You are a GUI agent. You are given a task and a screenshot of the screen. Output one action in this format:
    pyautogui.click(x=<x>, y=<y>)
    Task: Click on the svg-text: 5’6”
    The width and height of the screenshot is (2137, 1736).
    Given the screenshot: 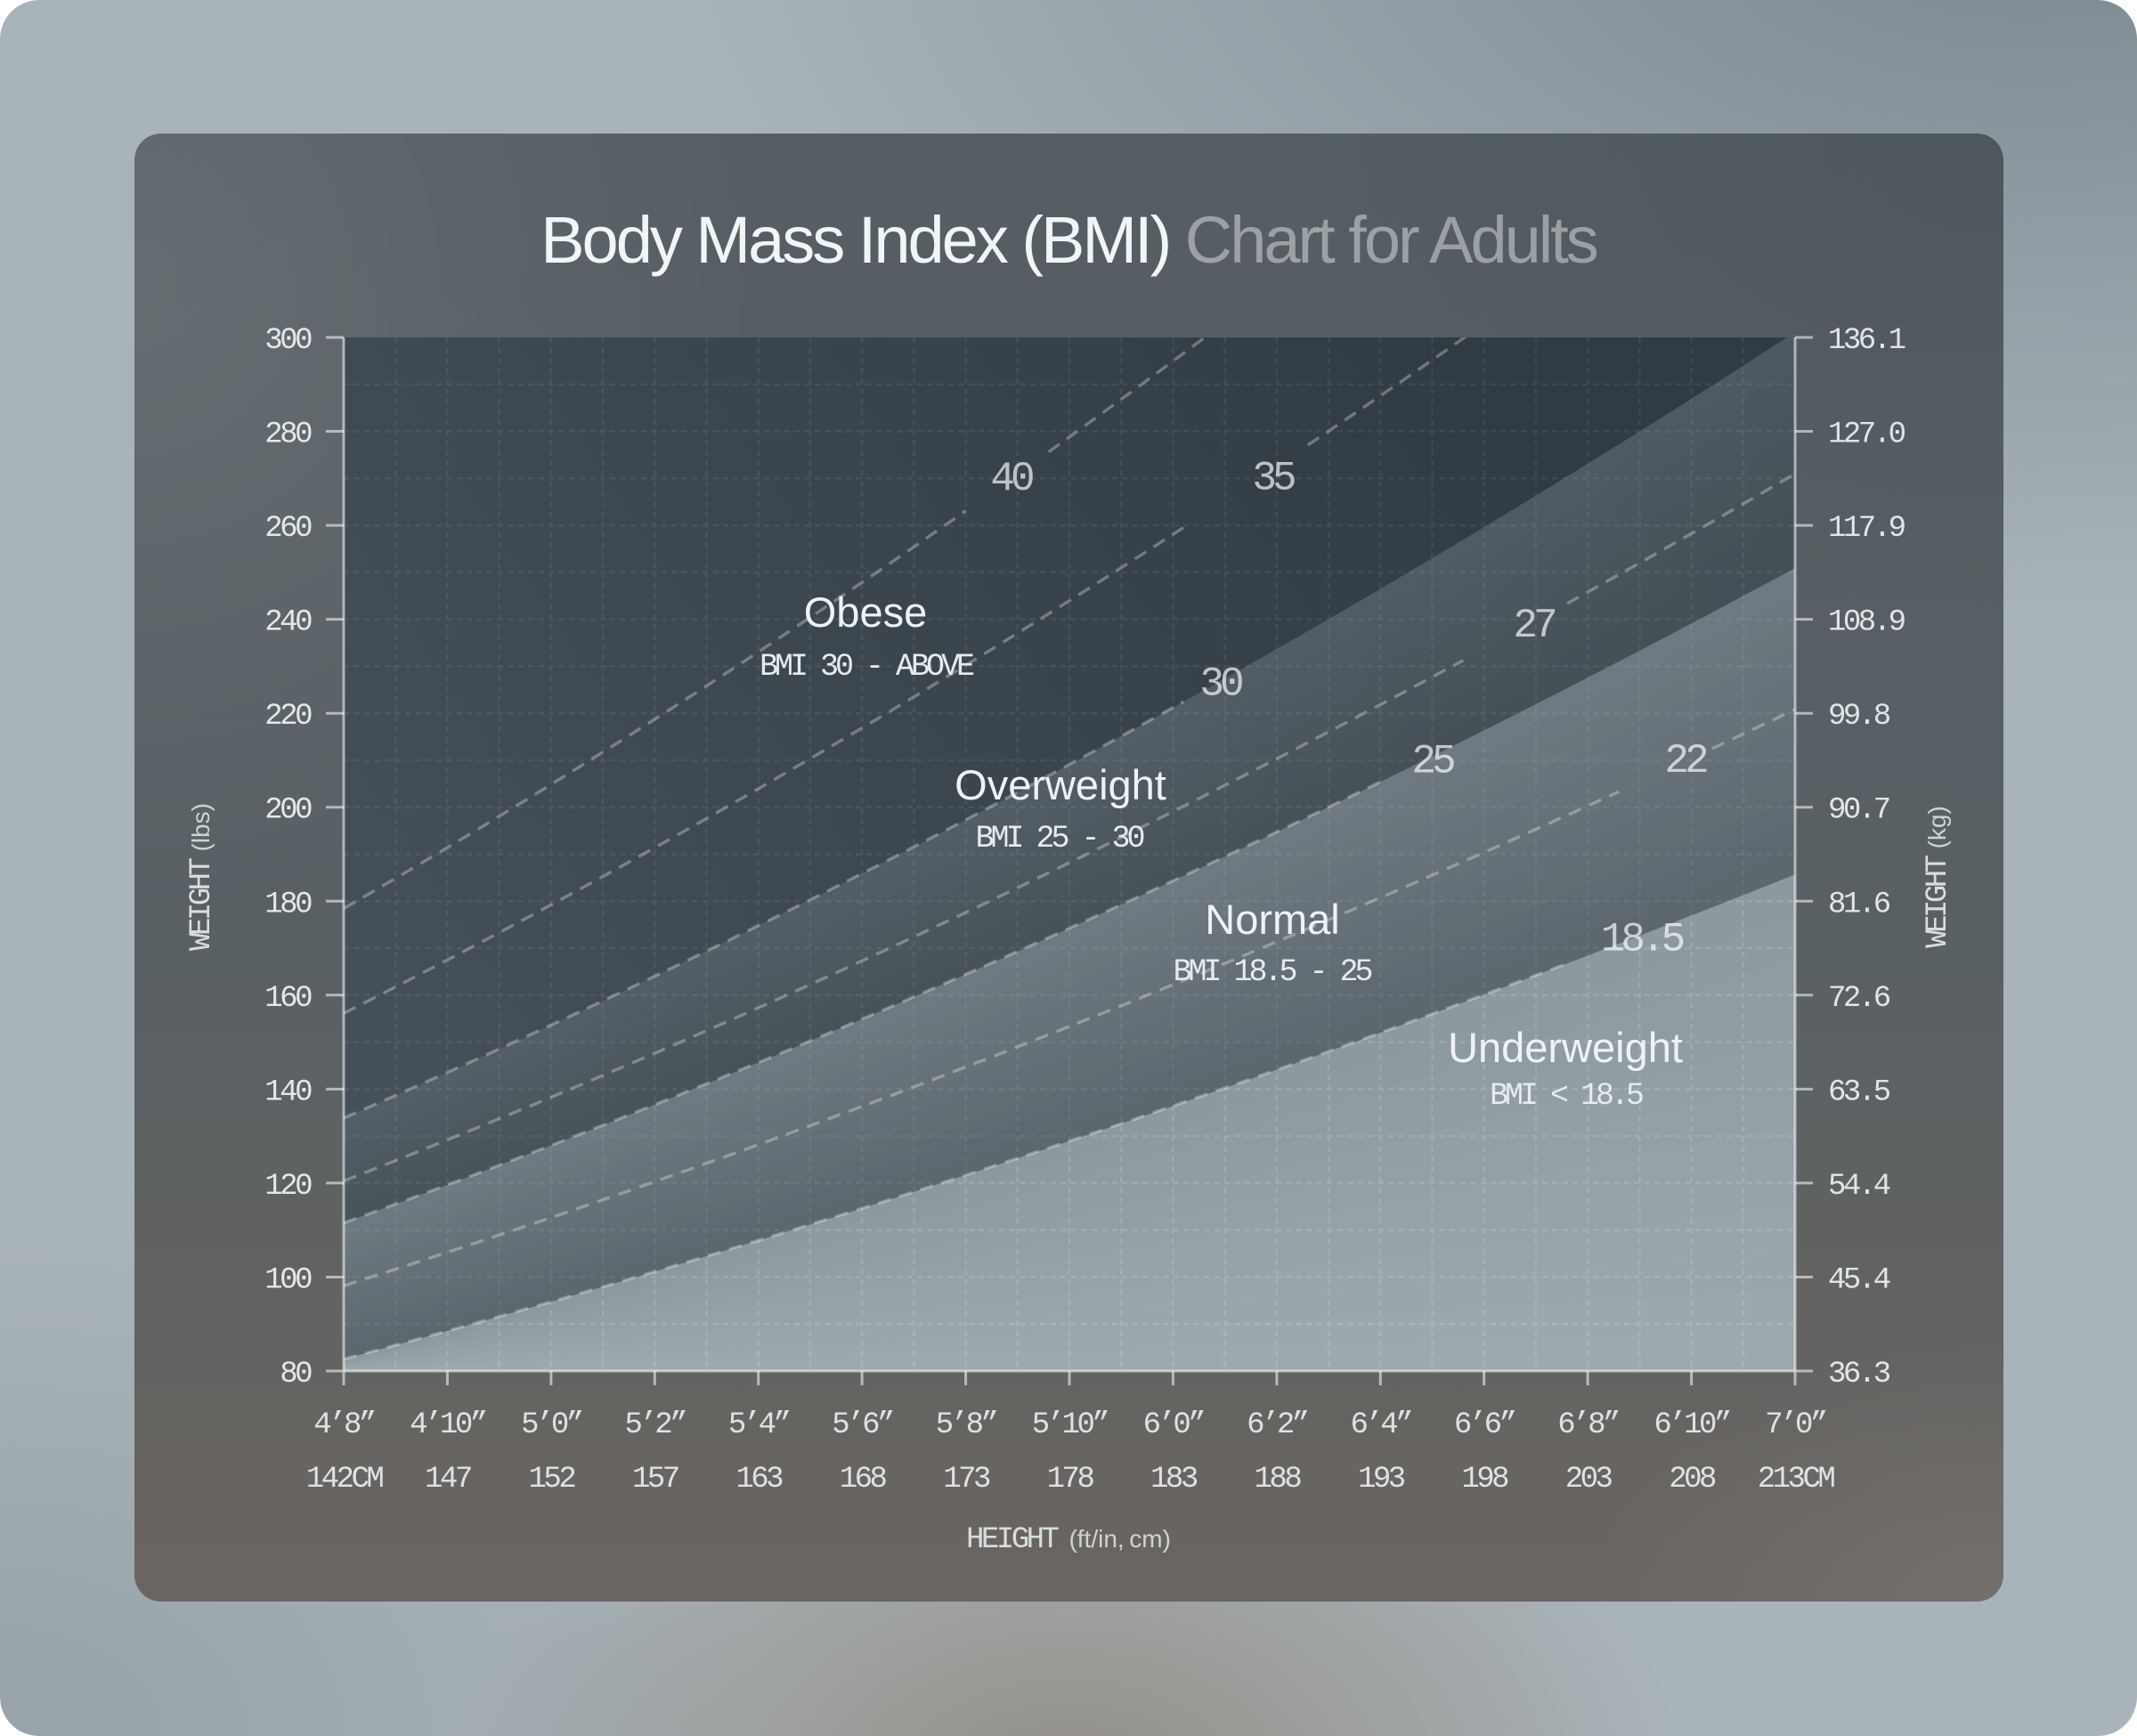 What is the action you would take?
    pyautogui.click(x=862, y=1425)
    